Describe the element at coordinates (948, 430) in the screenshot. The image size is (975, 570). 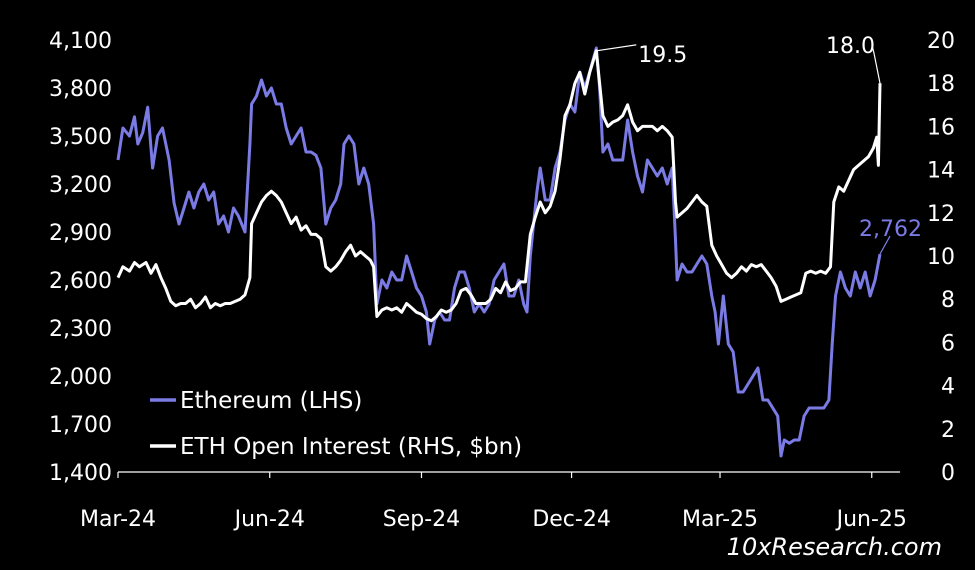
I see `right-axis-tick-label: 2` at that location.